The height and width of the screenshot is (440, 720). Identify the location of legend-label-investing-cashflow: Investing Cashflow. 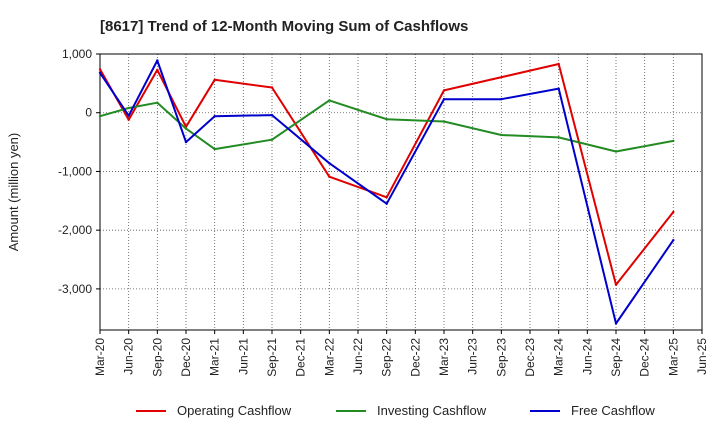
(432, 410).